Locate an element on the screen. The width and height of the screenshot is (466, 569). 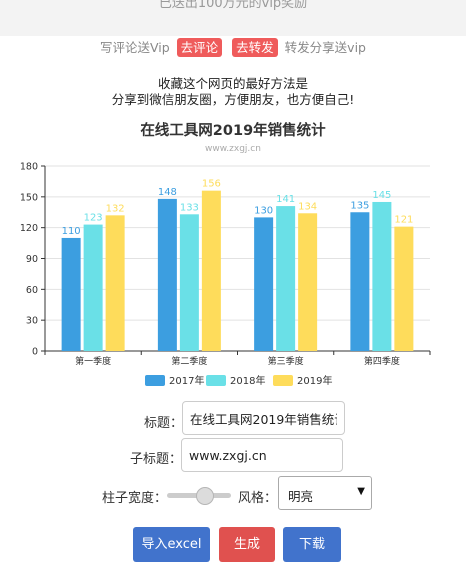
y-tick-label: 30 is located at coordinates (32, 321).